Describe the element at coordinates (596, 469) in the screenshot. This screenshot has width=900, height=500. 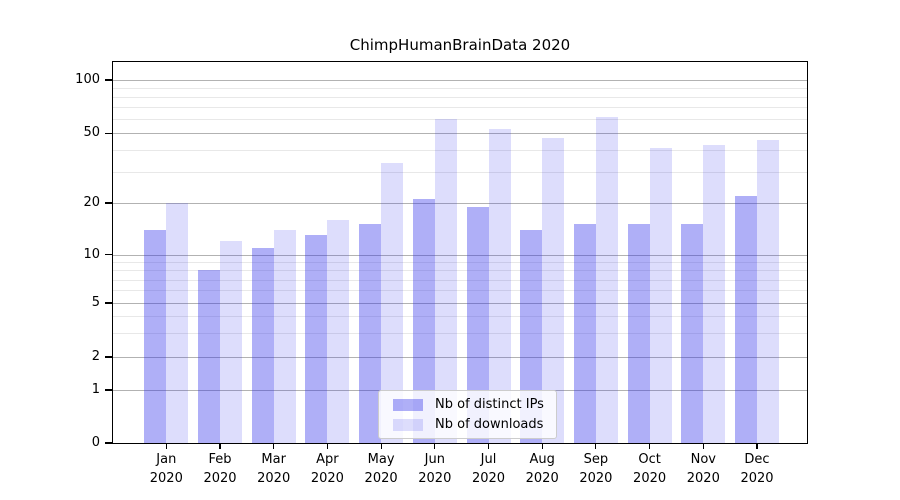
I see `x-tick-label-sep: Sep 2020` at that location.